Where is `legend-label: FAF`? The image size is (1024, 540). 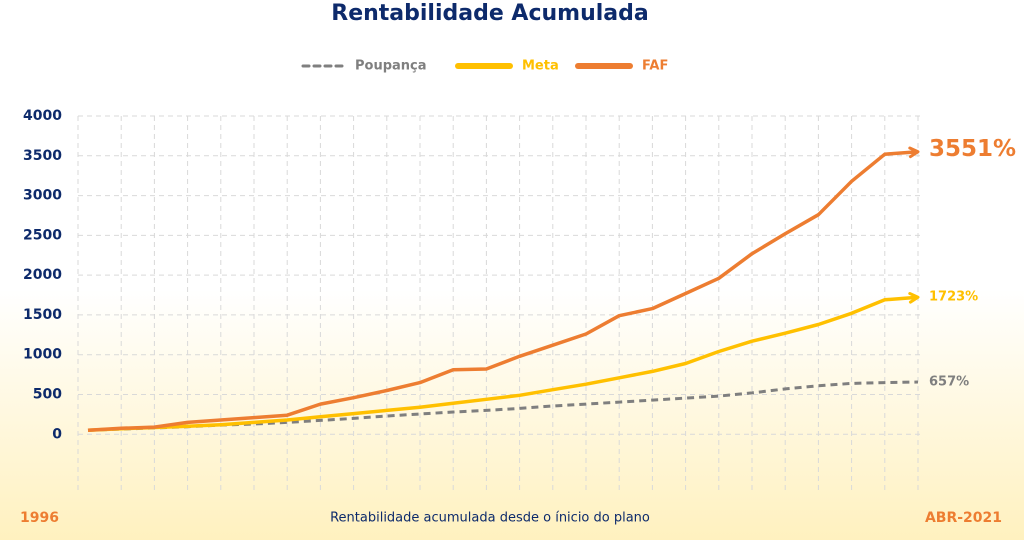 legend-label: FAF is located at coordinates (655, 66).